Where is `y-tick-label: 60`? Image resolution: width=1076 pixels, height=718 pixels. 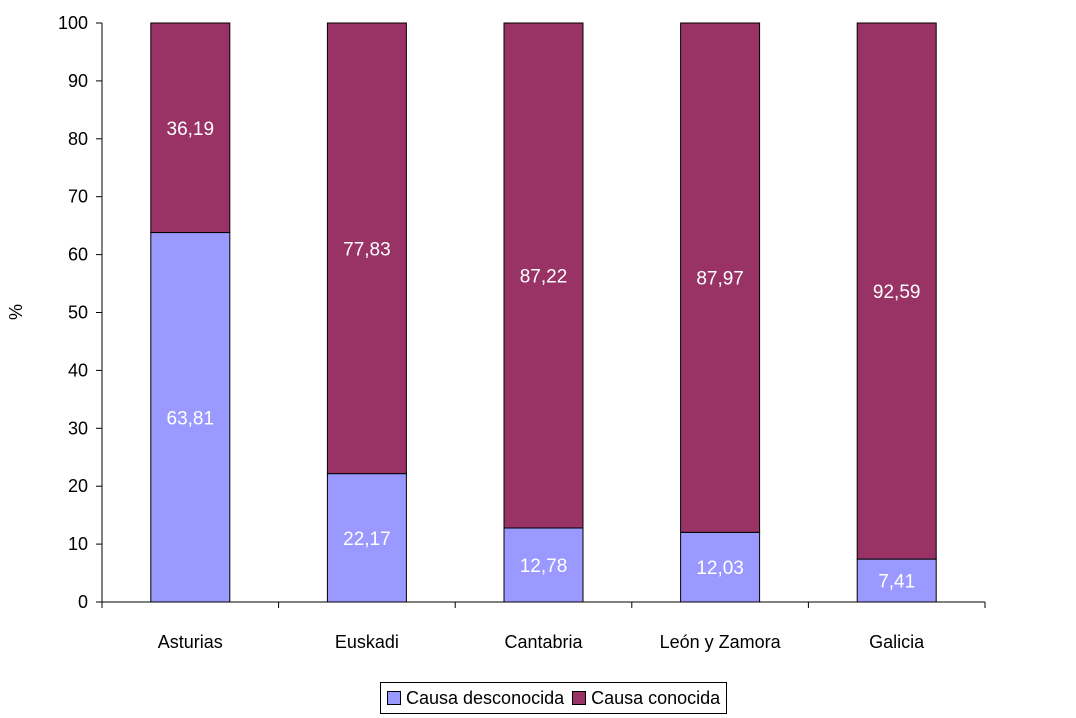
y-tick-label: 60 is located at coordinates (78, 255).